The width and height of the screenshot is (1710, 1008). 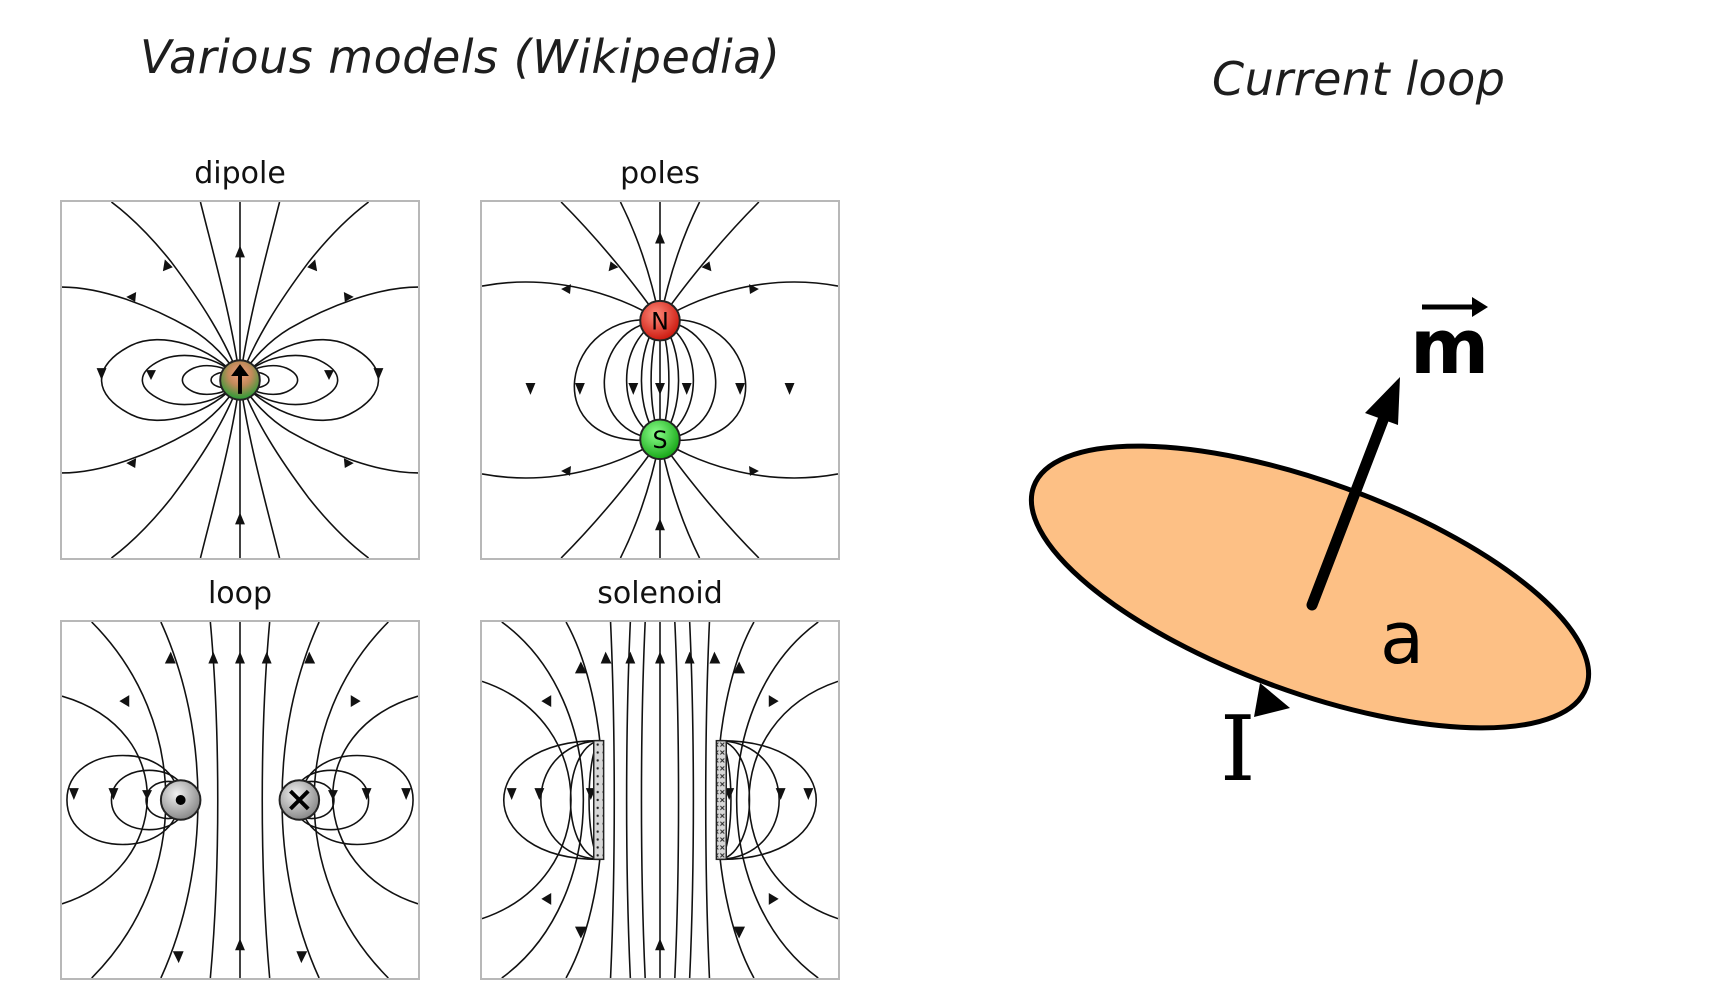 I want to click on solenoid-field-lines, so click(x=660, y=800).